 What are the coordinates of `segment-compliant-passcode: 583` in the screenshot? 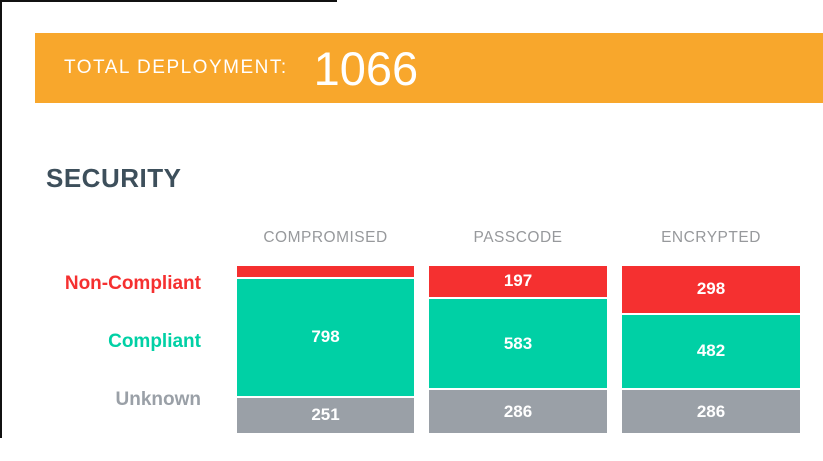 It's located at (518, 342).